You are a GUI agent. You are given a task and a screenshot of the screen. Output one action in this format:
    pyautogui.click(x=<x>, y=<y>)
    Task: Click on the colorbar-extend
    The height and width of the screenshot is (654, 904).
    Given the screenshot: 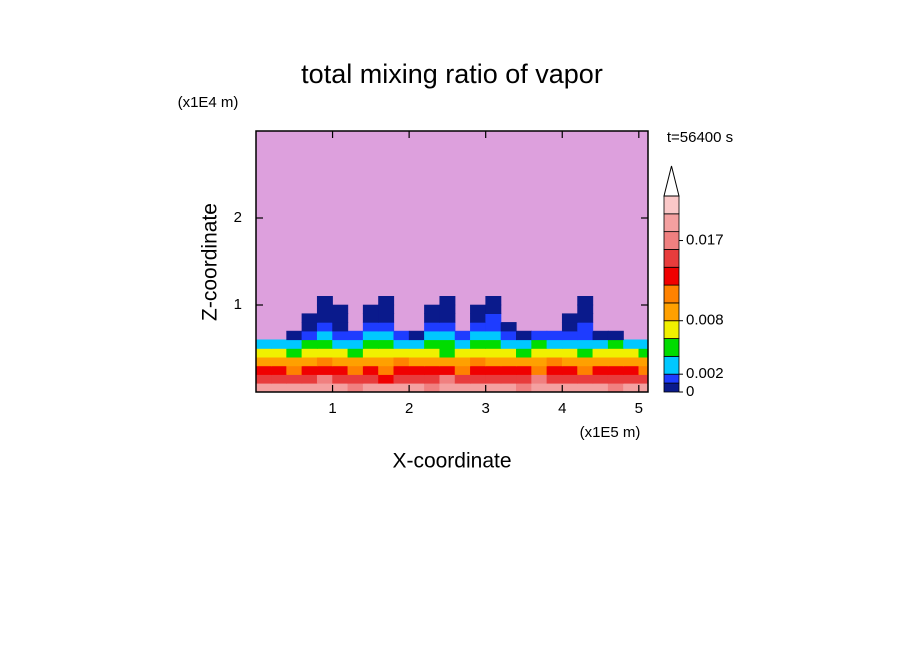 What is the action you would take?
    pyautogui.click(x=671, y=181)
    